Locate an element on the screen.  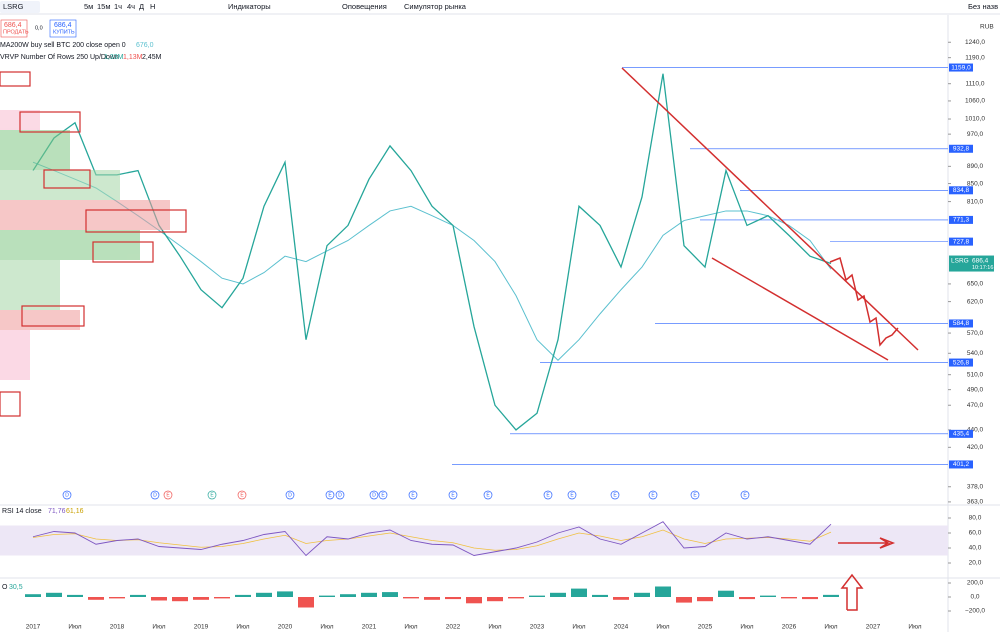
simulator-button: Симулятор рынка is located at coordinates (435, 6).